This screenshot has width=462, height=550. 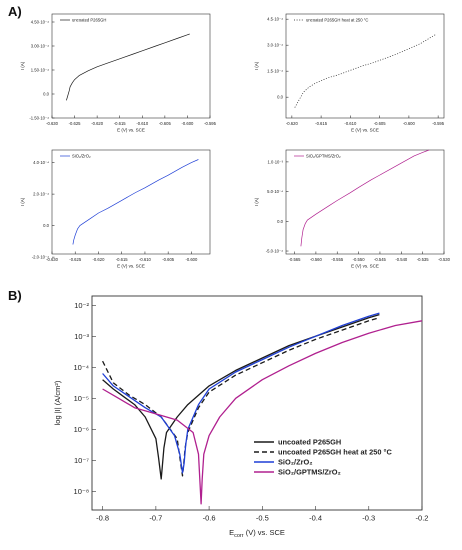 I want to click on y-tick-label: 10⁻⁴, so click(x=81, y=367).